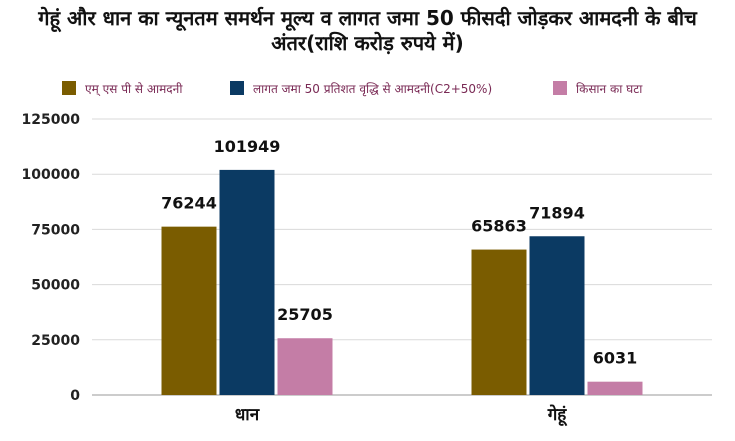 Image resolution: width=735 pixels, height=441 pixels. I want to click on legend-label-msp-income: एम् एस पी से आमदनी, so click(134, 88).